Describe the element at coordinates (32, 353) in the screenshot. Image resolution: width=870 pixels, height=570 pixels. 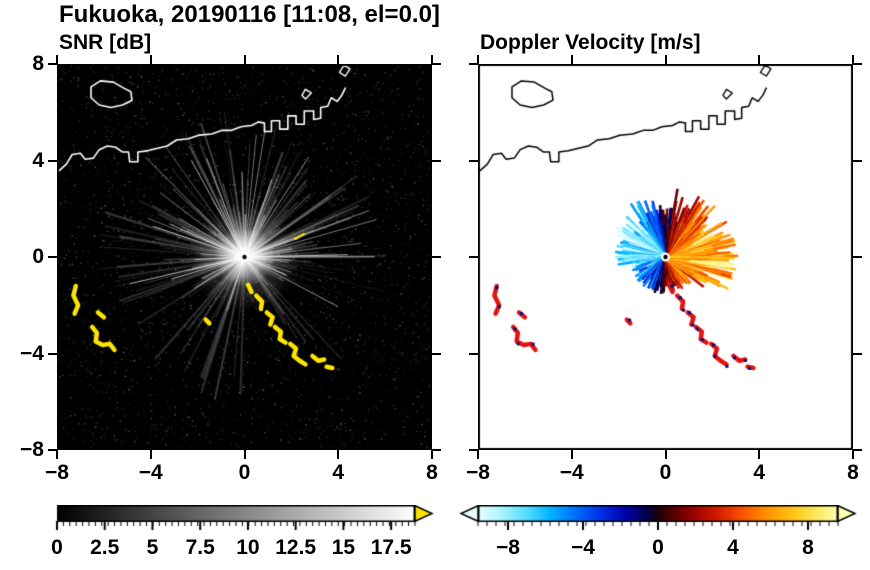
I see `y-tick-label: −4` at that location.